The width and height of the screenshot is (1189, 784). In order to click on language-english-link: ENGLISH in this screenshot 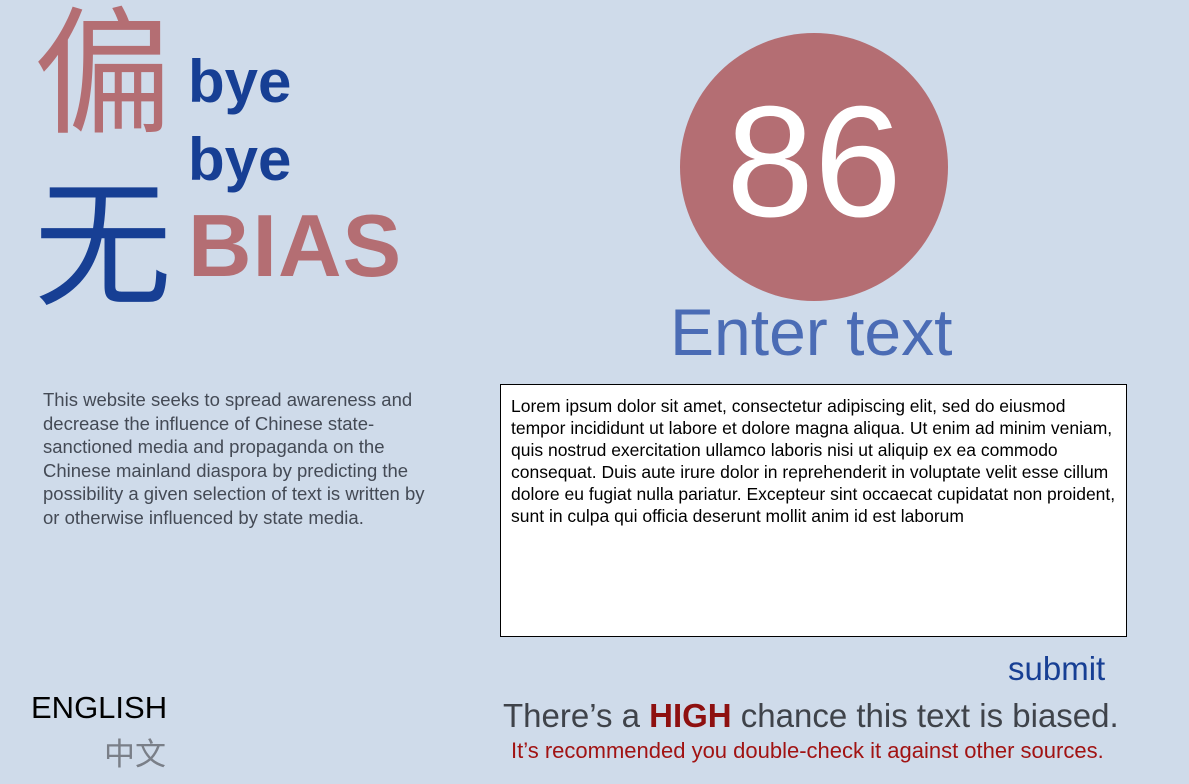, I will do `click(99, 707)`.